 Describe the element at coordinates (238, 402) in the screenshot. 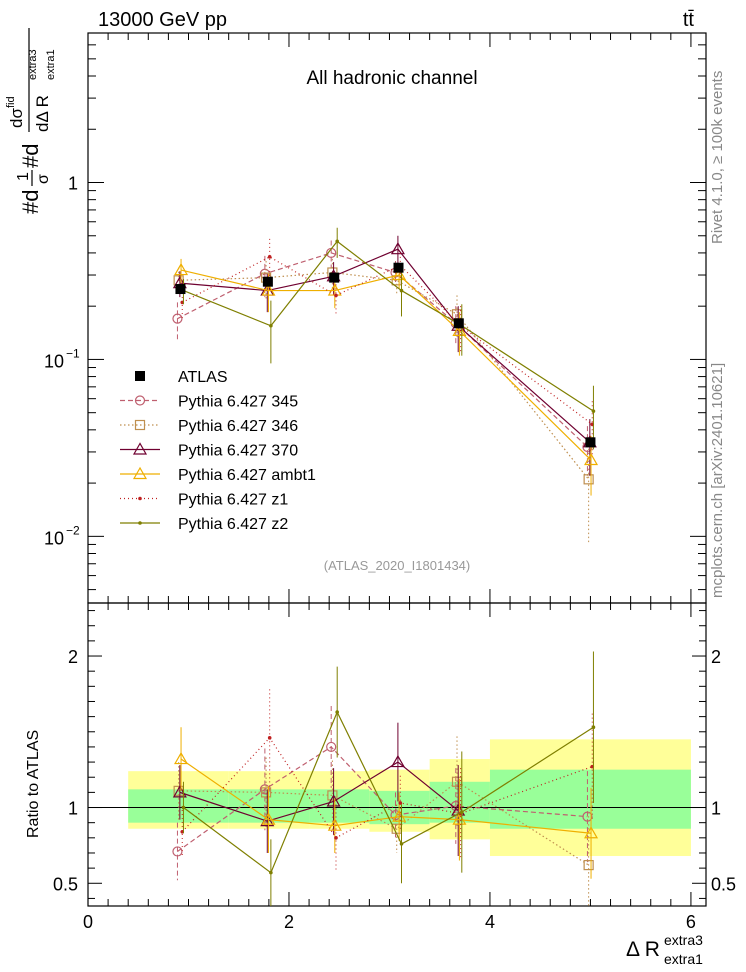

I see `legend-label: Pythia 6.427 345` at that location.